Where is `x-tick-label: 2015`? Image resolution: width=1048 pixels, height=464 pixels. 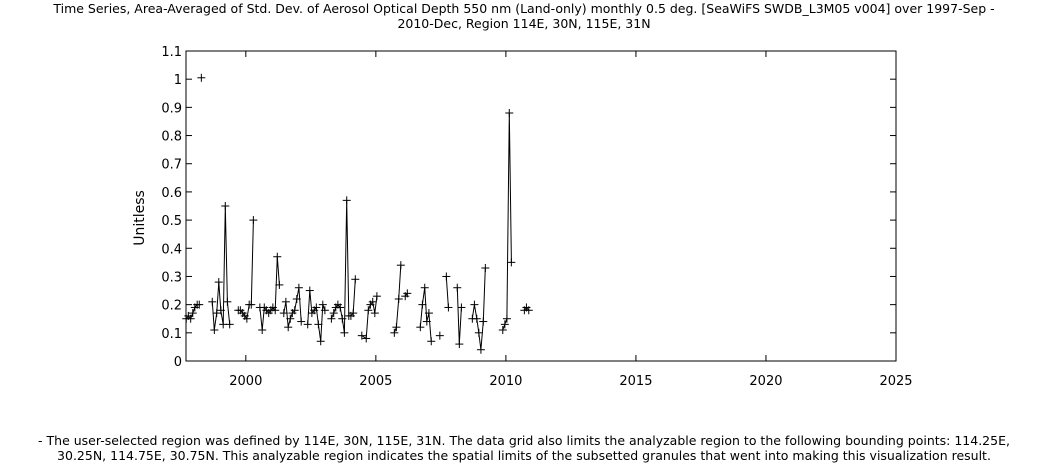 x-tick-label: 2015 is located at coordinates (635, 381).